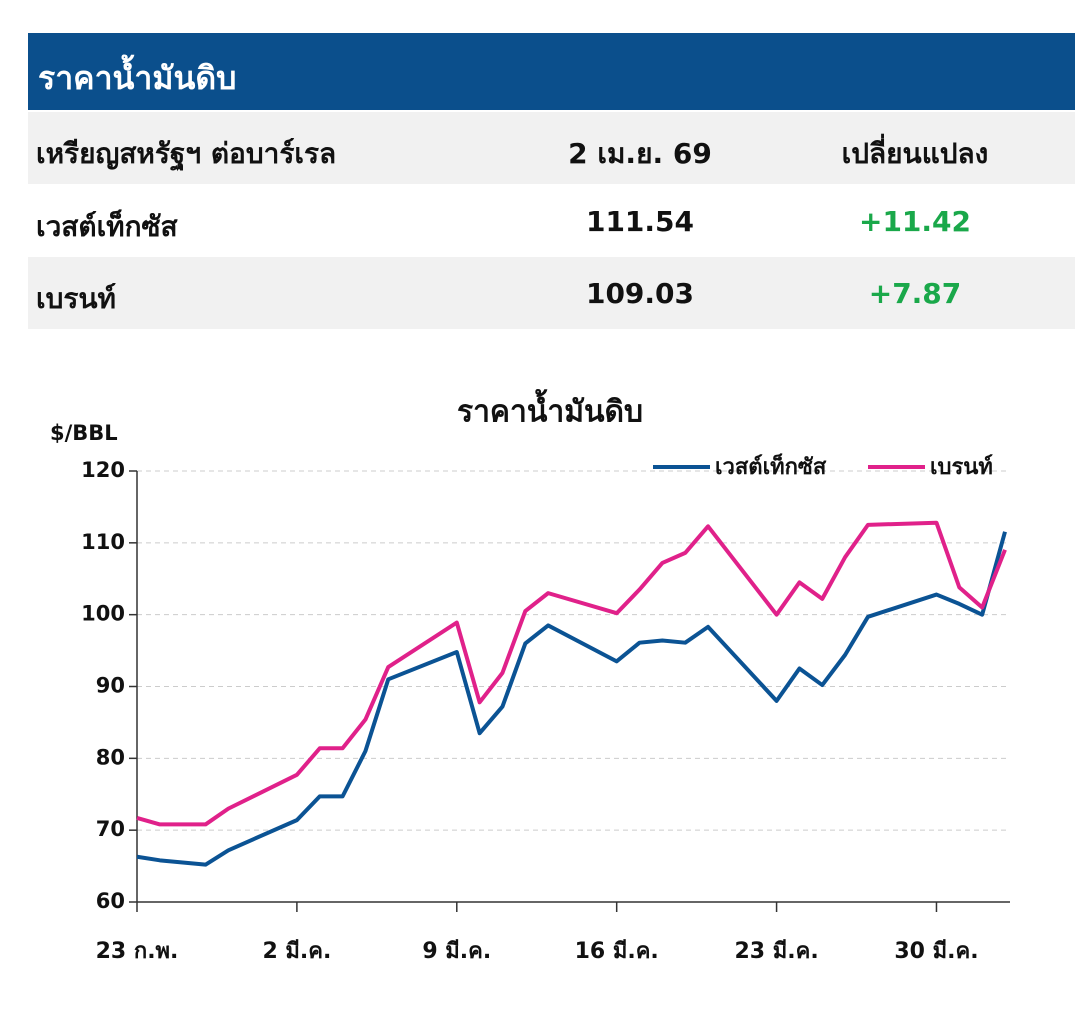 Image resolution: width=1082 pixels, height=1028 pixels. Describe the element at coordinates (137, 78) in the screenshot. I see `table-title: ราคาน้ำมันดิบ` at that location.